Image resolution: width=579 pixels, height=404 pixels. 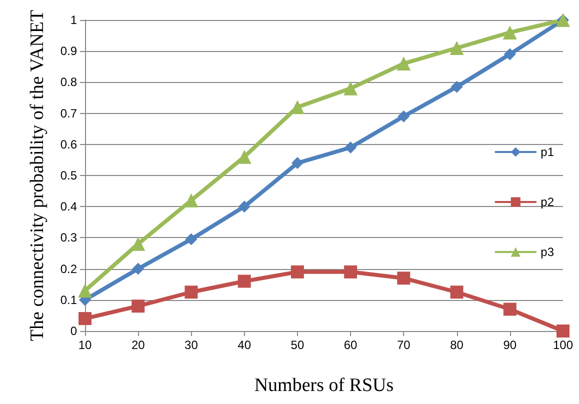 I want to click on y-tick-label: 0.8, so click(x=69, y=82).